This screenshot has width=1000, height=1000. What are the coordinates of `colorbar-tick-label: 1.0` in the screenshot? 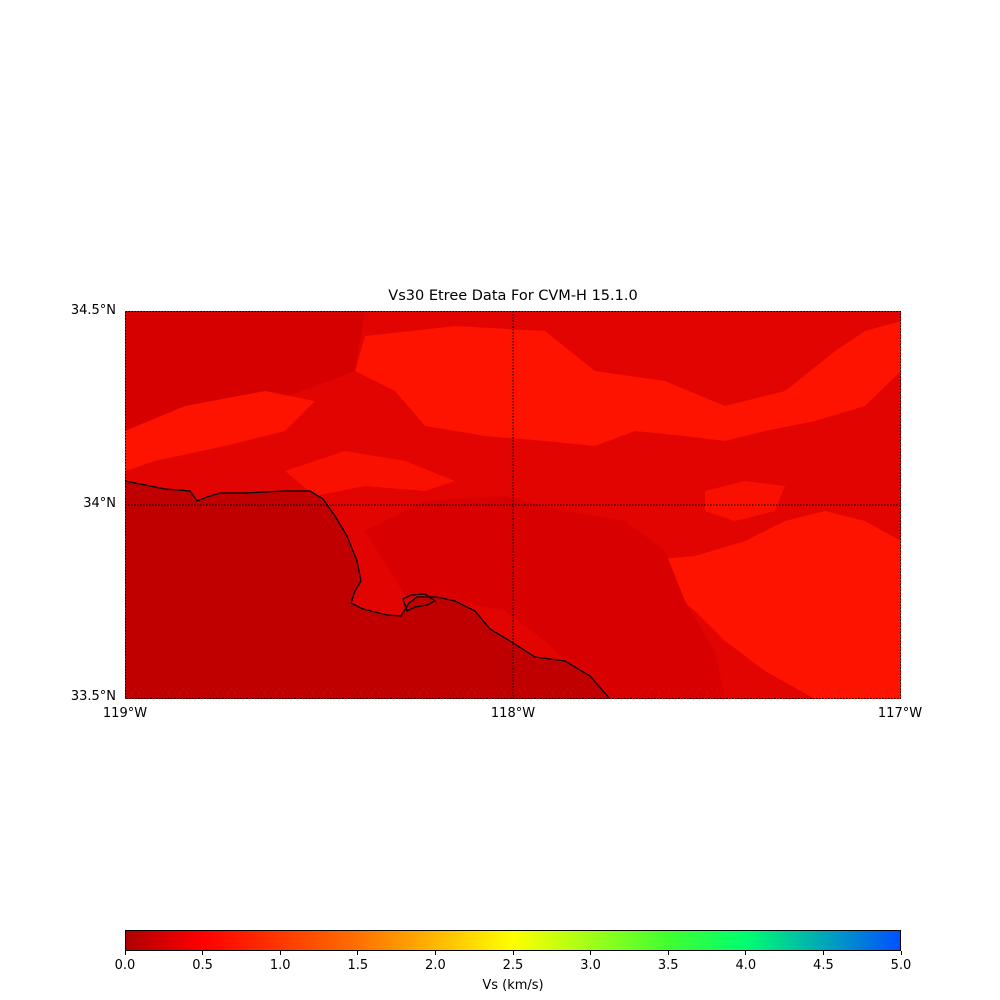 It's located at (280, 965).